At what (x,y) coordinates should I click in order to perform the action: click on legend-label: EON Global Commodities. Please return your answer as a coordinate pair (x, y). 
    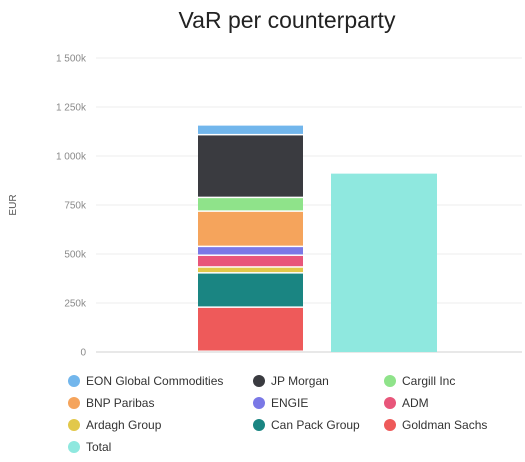
    Looking at the image, I should click on (155, 381).